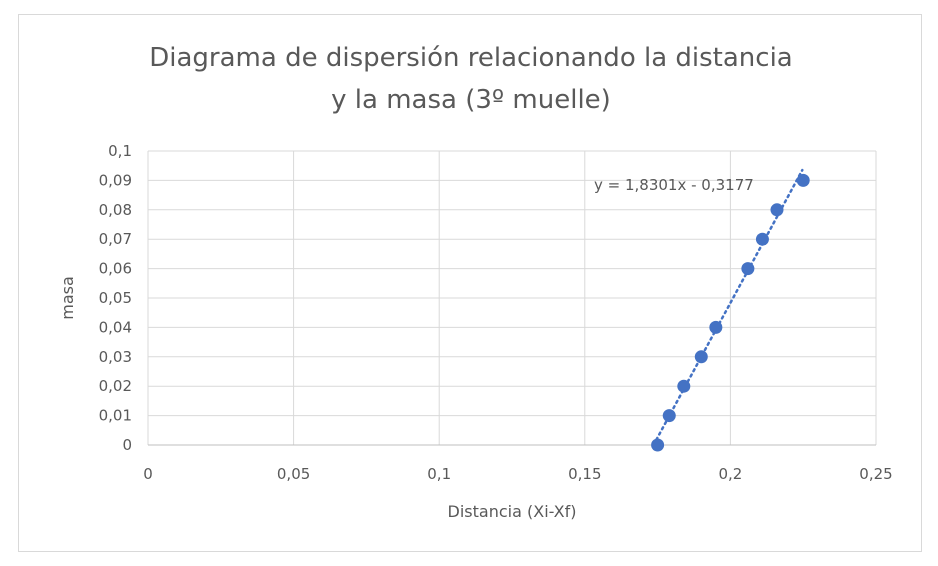  Describe the element at coordinates (115, 239) in the screenshot. I see `y-tick-label: 0,07` at that location.